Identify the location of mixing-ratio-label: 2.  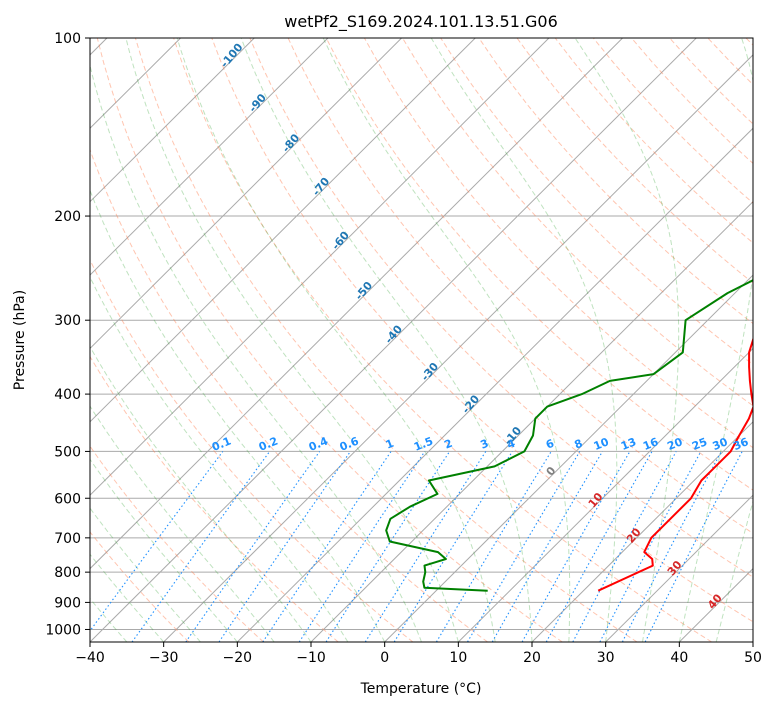
(448, 444).